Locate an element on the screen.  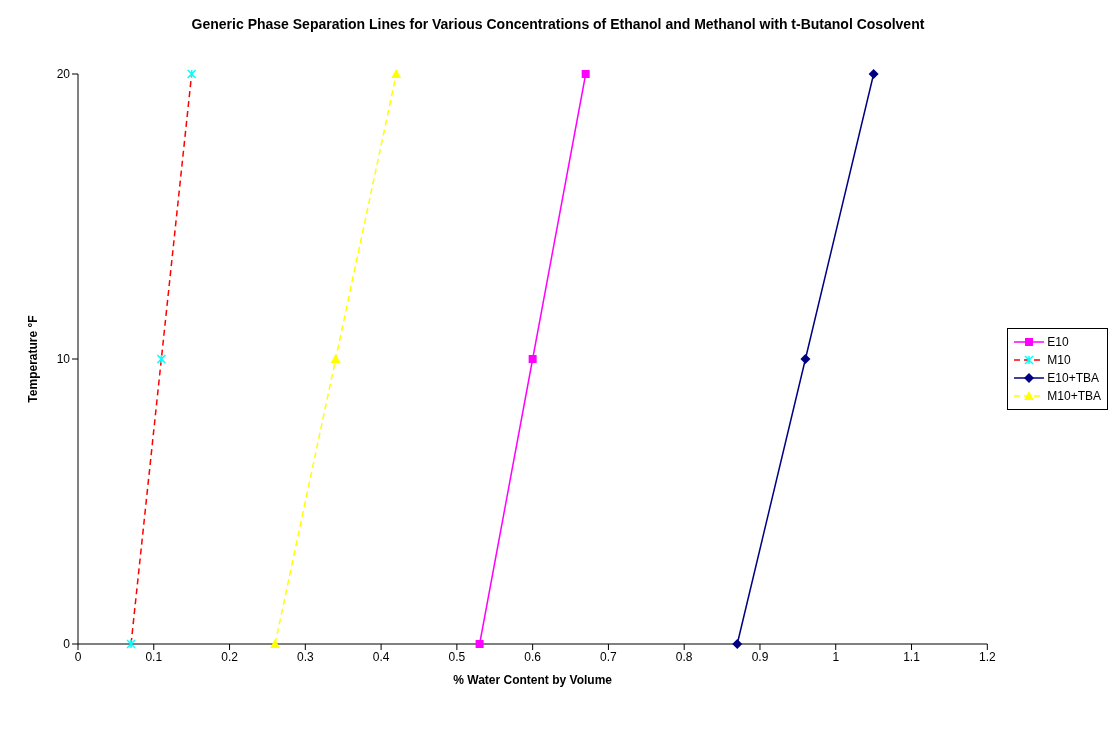
x-tick-label: 0.1 is located at coordinates (154, 656).